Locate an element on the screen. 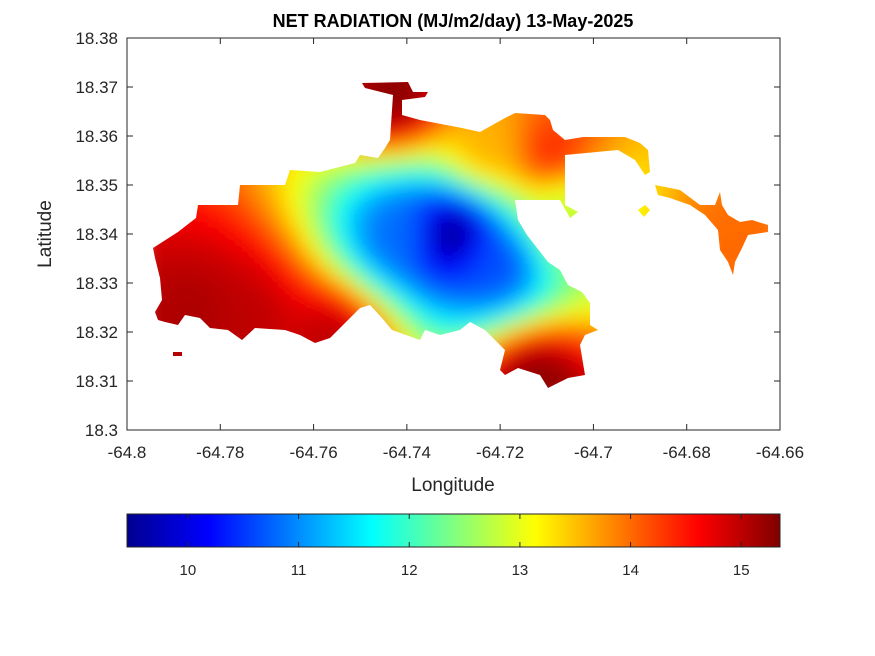 The height and width of the screenshot is (656, 875). x-tick-label: -64.66 is located at coordinates (780, 452).